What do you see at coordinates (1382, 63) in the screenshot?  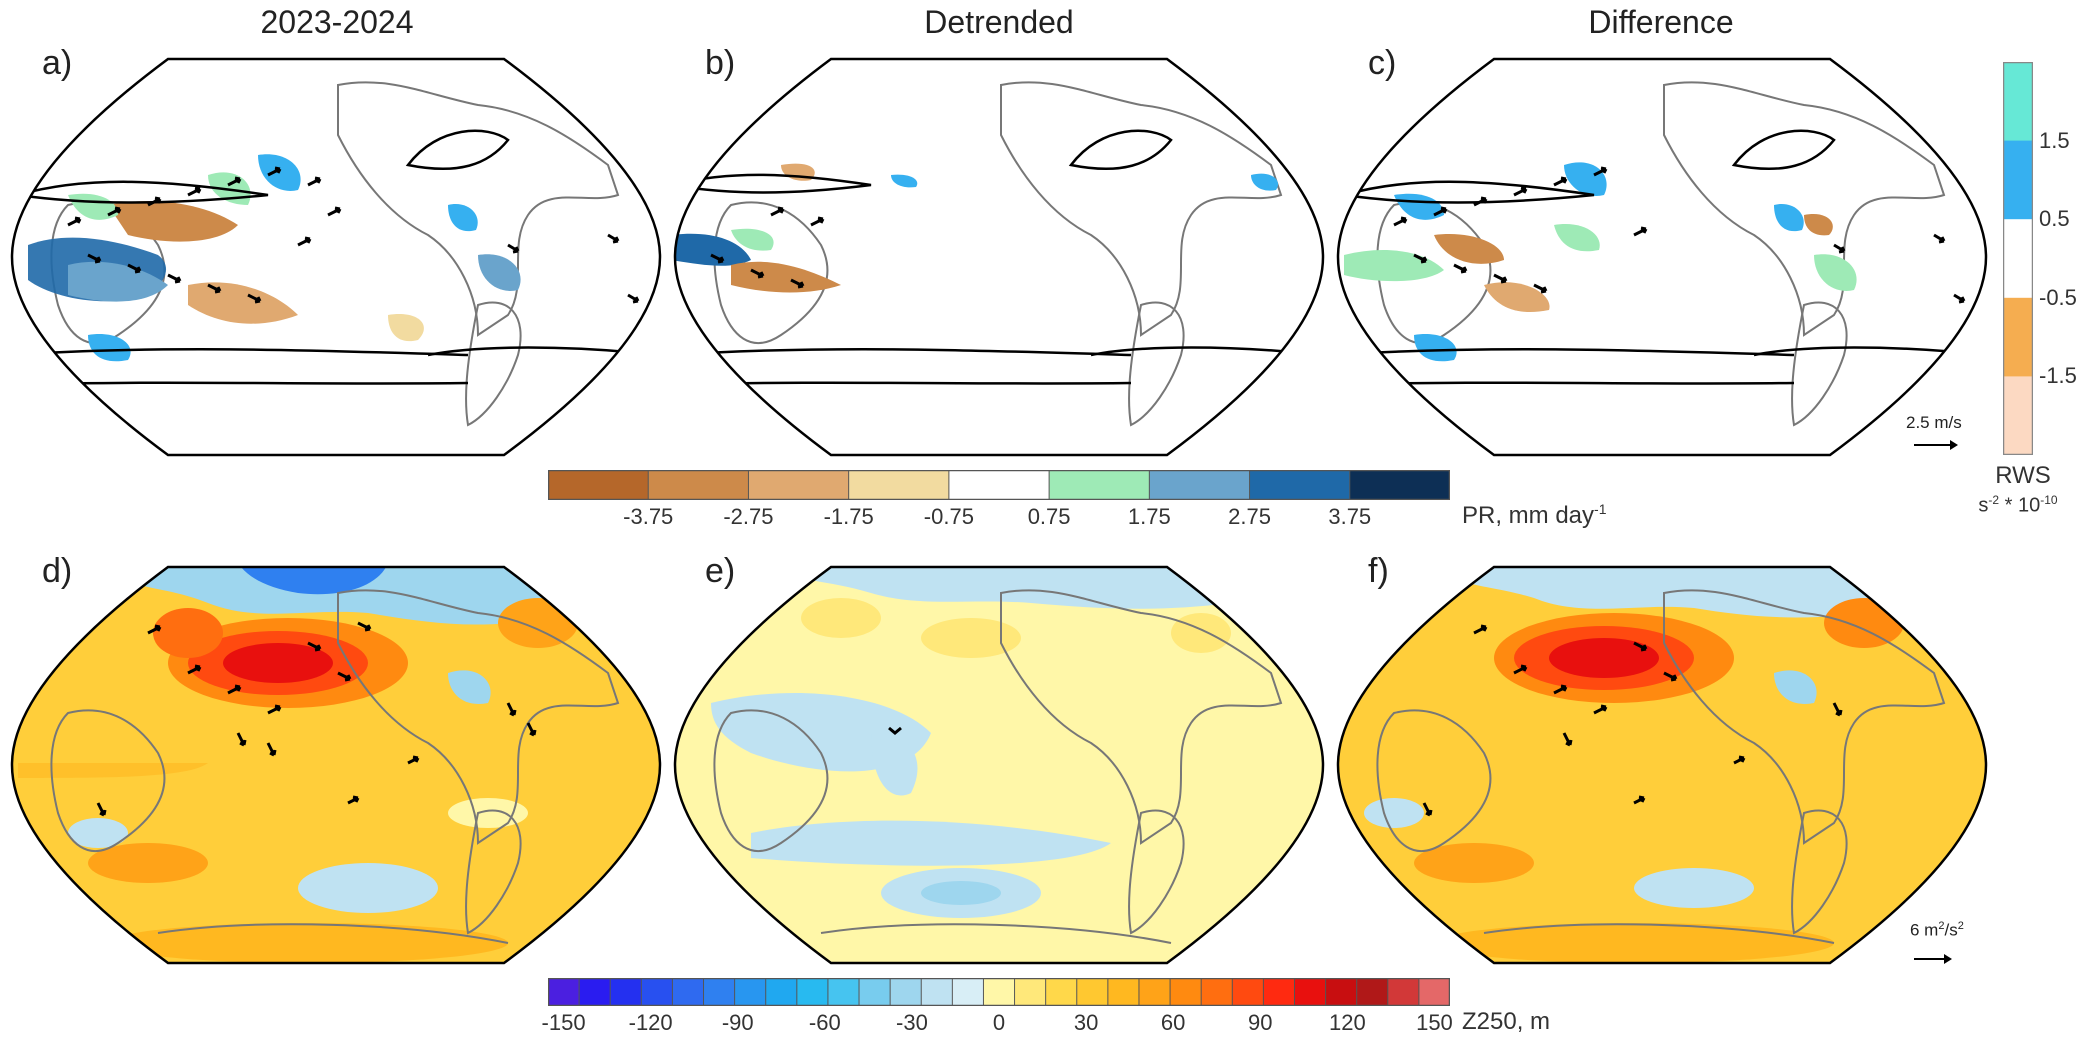 I see `panel-label-c: c)` at bounding box center [1382, 63].